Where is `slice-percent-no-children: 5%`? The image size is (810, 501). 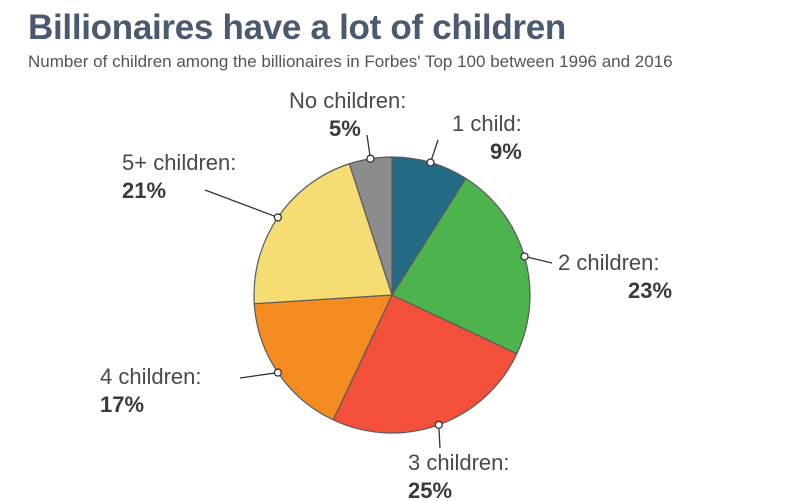 slice-percent-no-children: 5% is located at coordinates (345, 128).